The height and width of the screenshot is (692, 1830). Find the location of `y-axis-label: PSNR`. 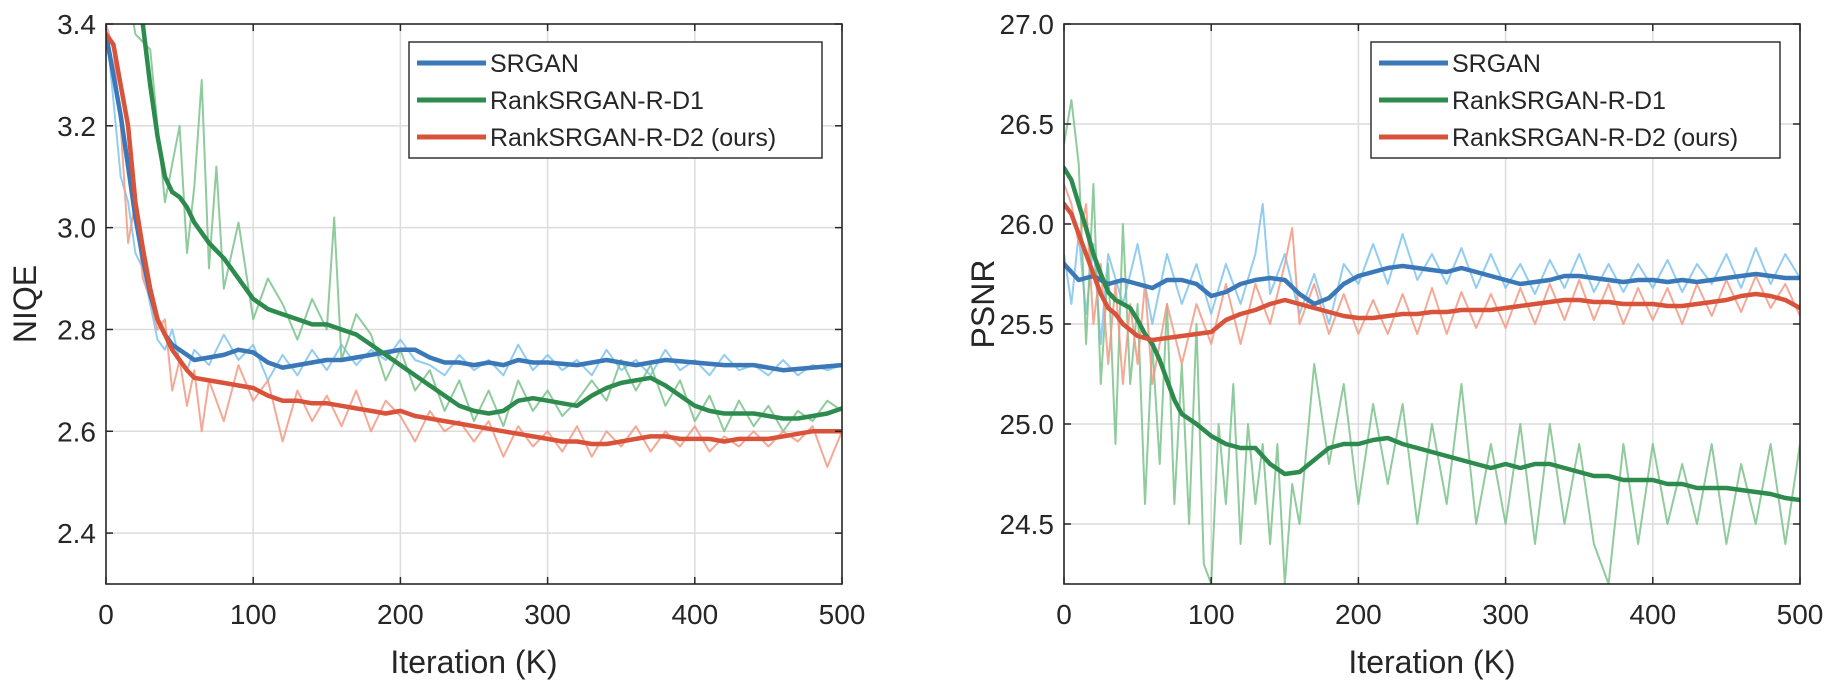

y-axis-label: PSNR is located at coordinates (983, 304).